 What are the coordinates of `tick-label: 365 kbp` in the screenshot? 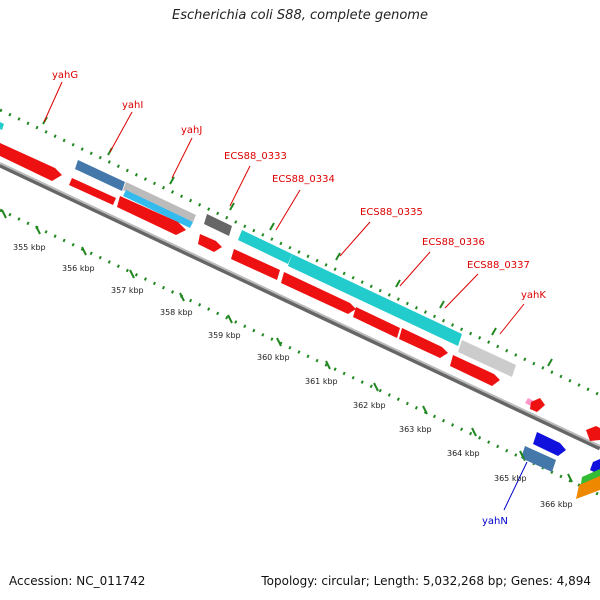 It's located at (510, 478).